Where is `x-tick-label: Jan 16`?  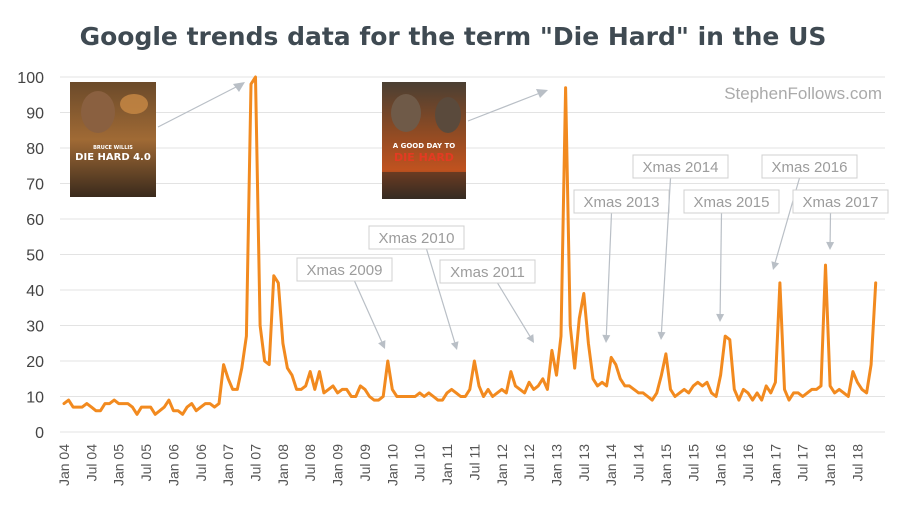 x-tick-label: Jan 16 is located at coordinates (721, 465).